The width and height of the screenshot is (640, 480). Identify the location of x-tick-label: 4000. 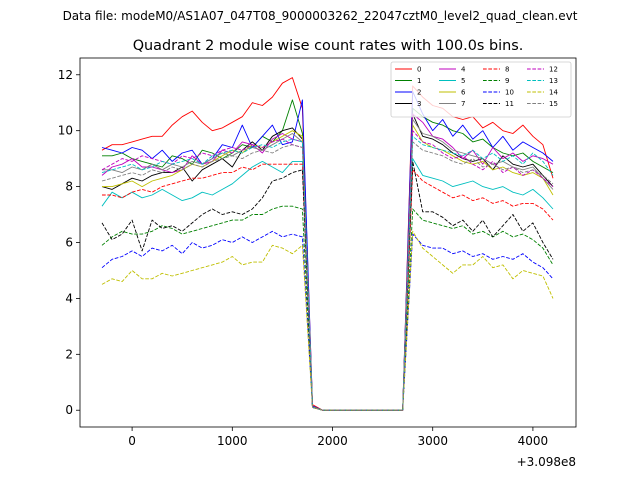
(533, 441).